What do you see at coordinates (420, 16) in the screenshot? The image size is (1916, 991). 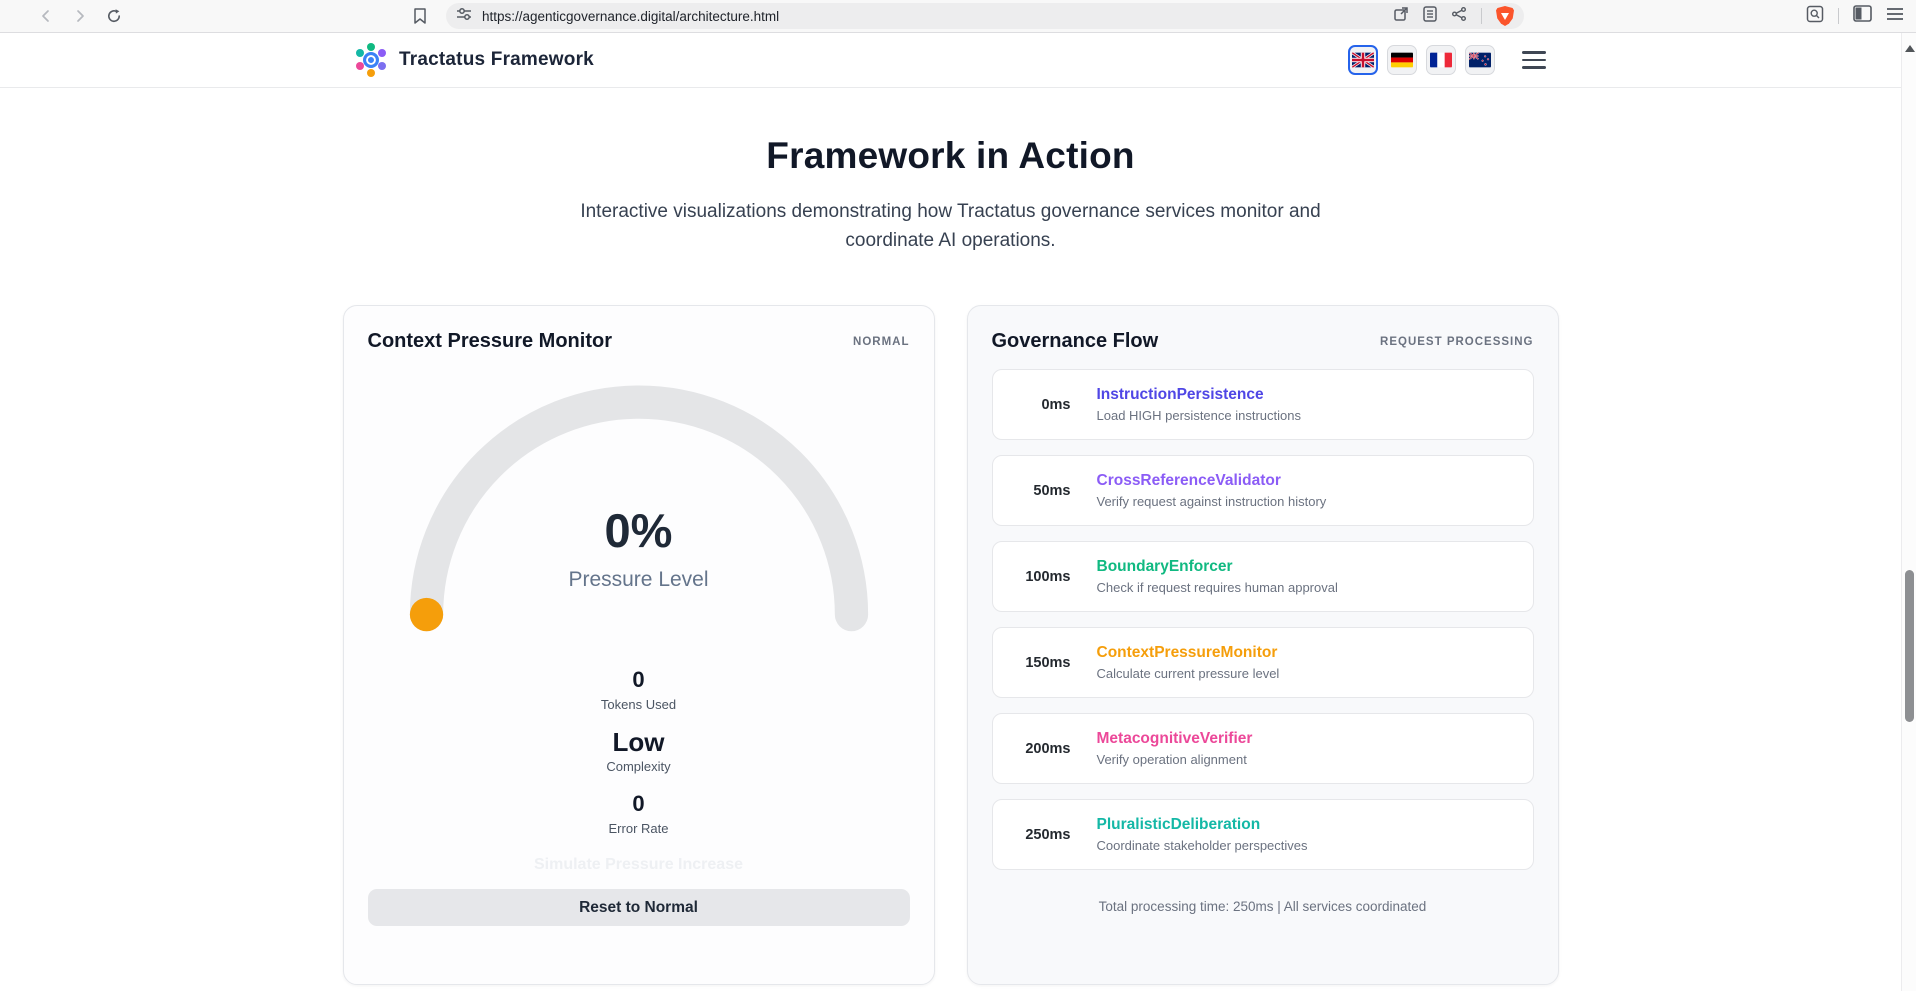 I see `bookmark-icon` at bounding box center [420, 16].